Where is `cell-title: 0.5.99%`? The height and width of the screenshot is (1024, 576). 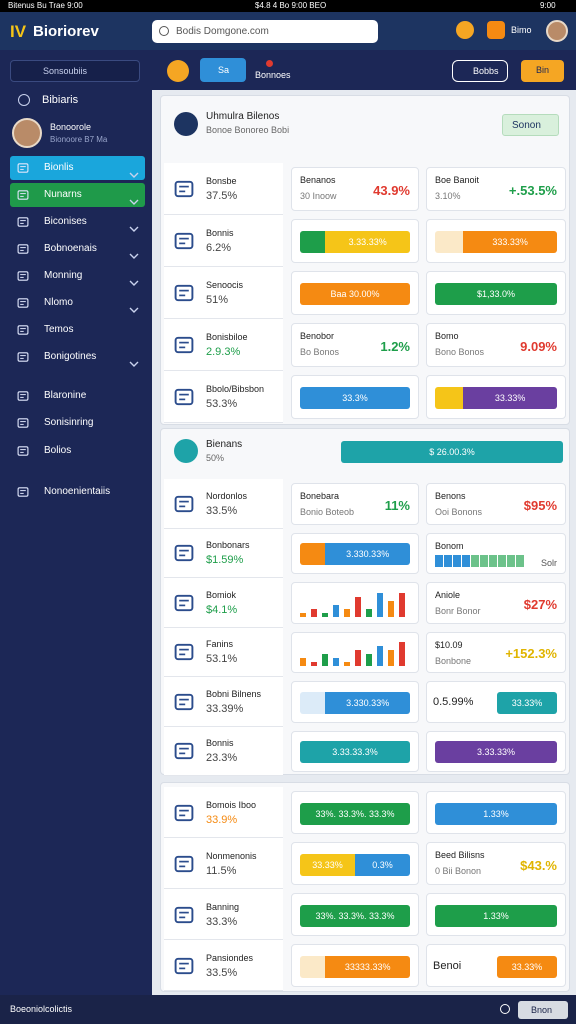 cell-title: 0.5.99% is located at coordinates (453, 701).